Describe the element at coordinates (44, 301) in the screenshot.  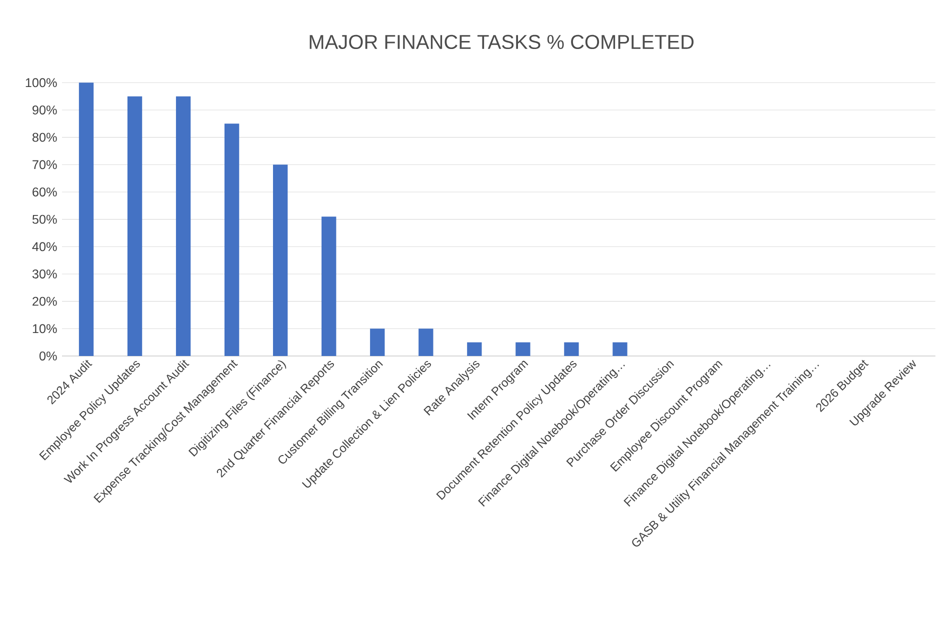
I see `y-tick-label: 20%` at that location.